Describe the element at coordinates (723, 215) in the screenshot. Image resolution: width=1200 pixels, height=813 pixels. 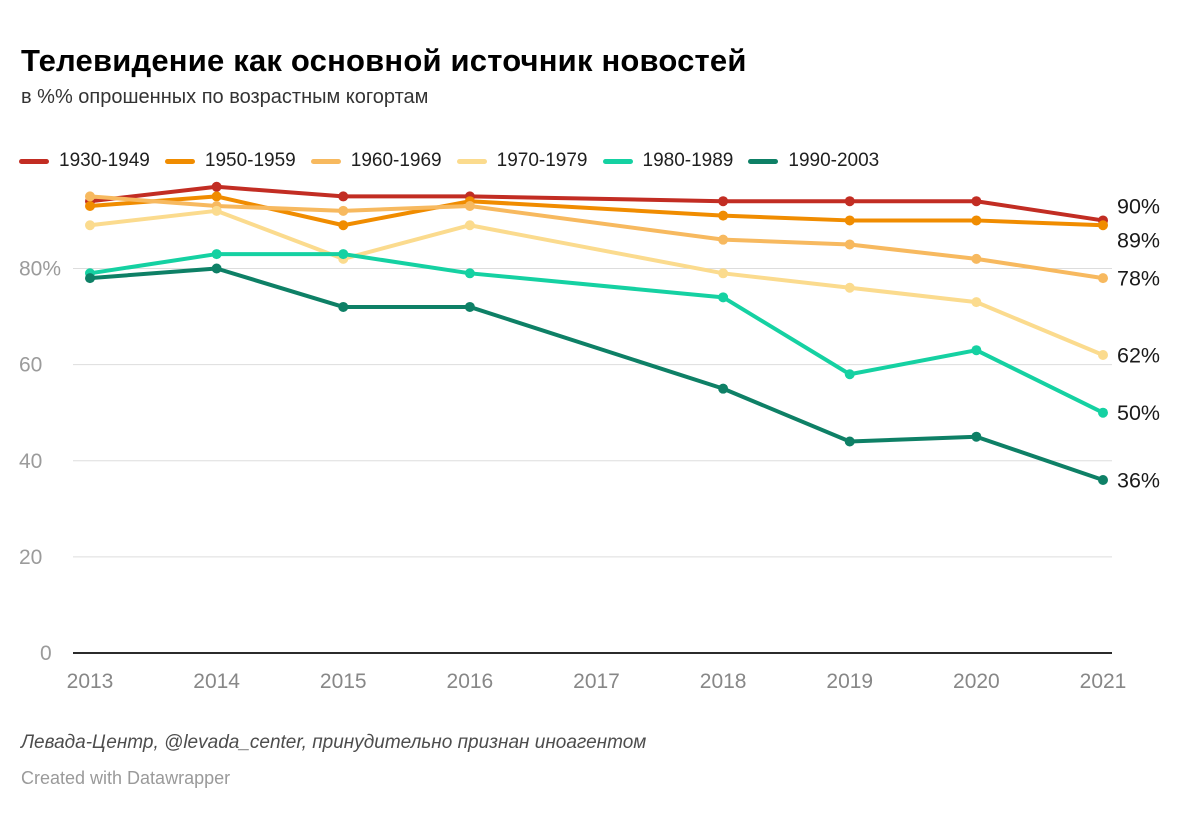
I see `data-point-1950-1959-2018` at that location.